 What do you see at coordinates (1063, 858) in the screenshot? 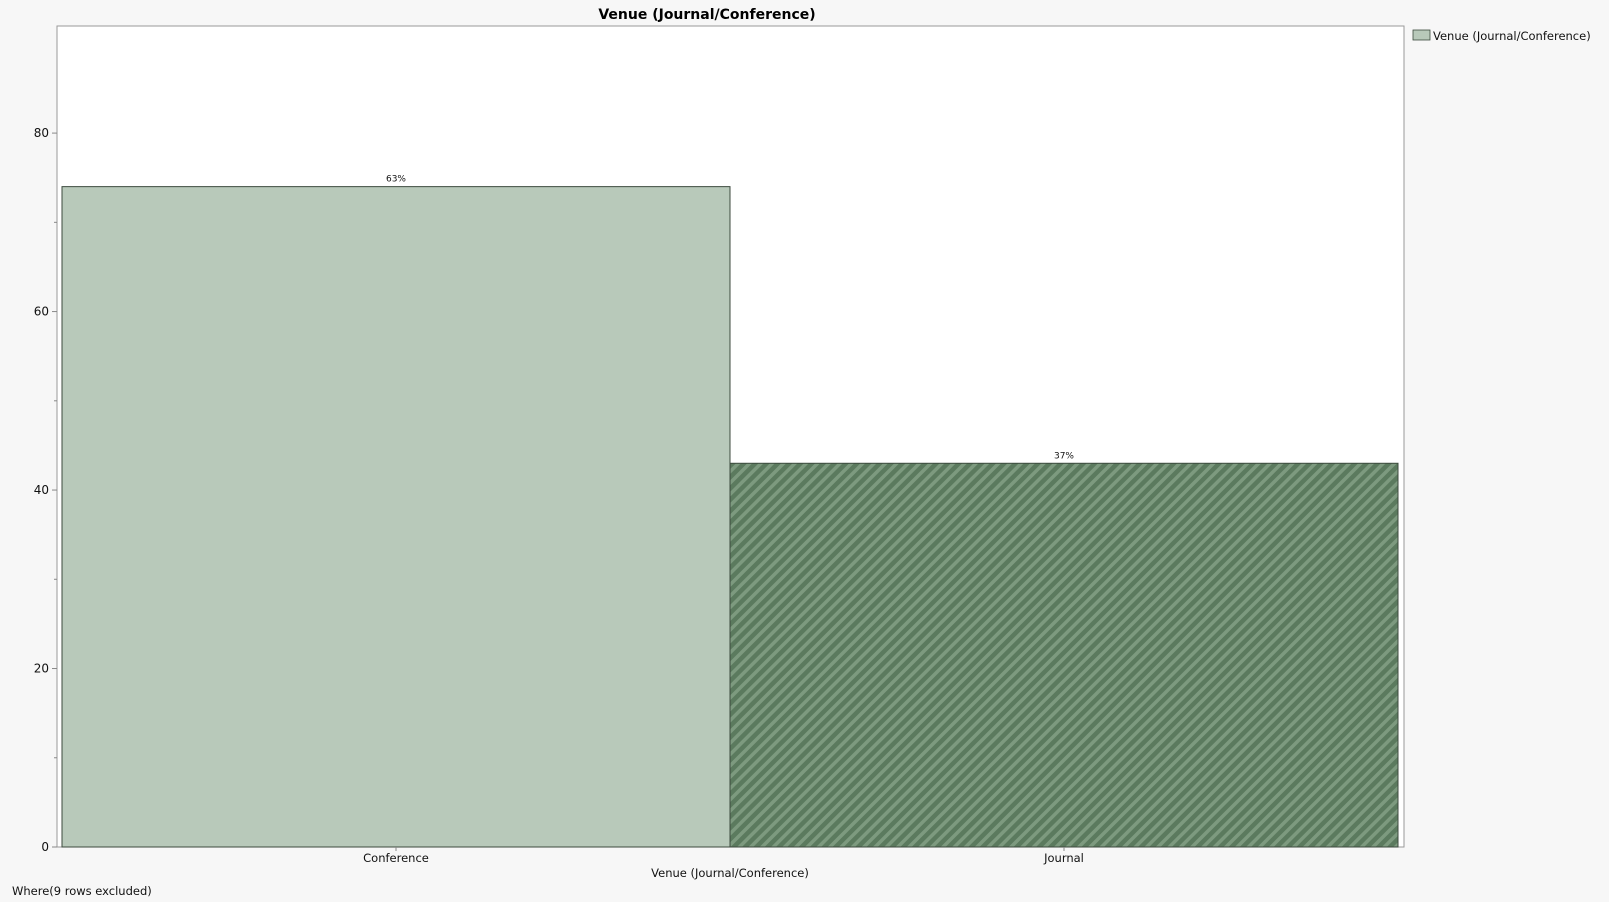
I see `x-tick-label: Journal` at bounding box center [1063, 858].